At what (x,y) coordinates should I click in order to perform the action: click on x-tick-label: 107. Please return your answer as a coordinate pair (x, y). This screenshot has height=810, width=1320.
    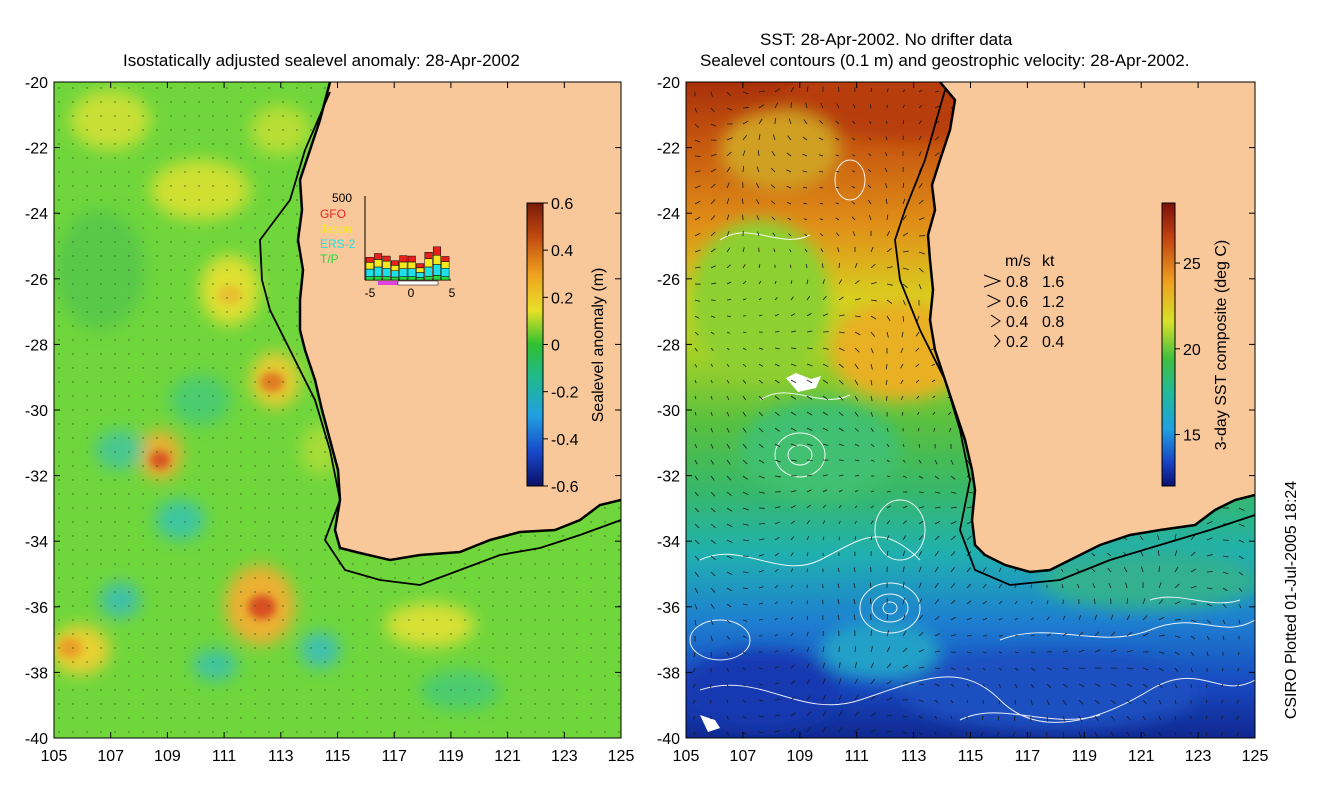
    Looking at the image, I should click on (110, 756).